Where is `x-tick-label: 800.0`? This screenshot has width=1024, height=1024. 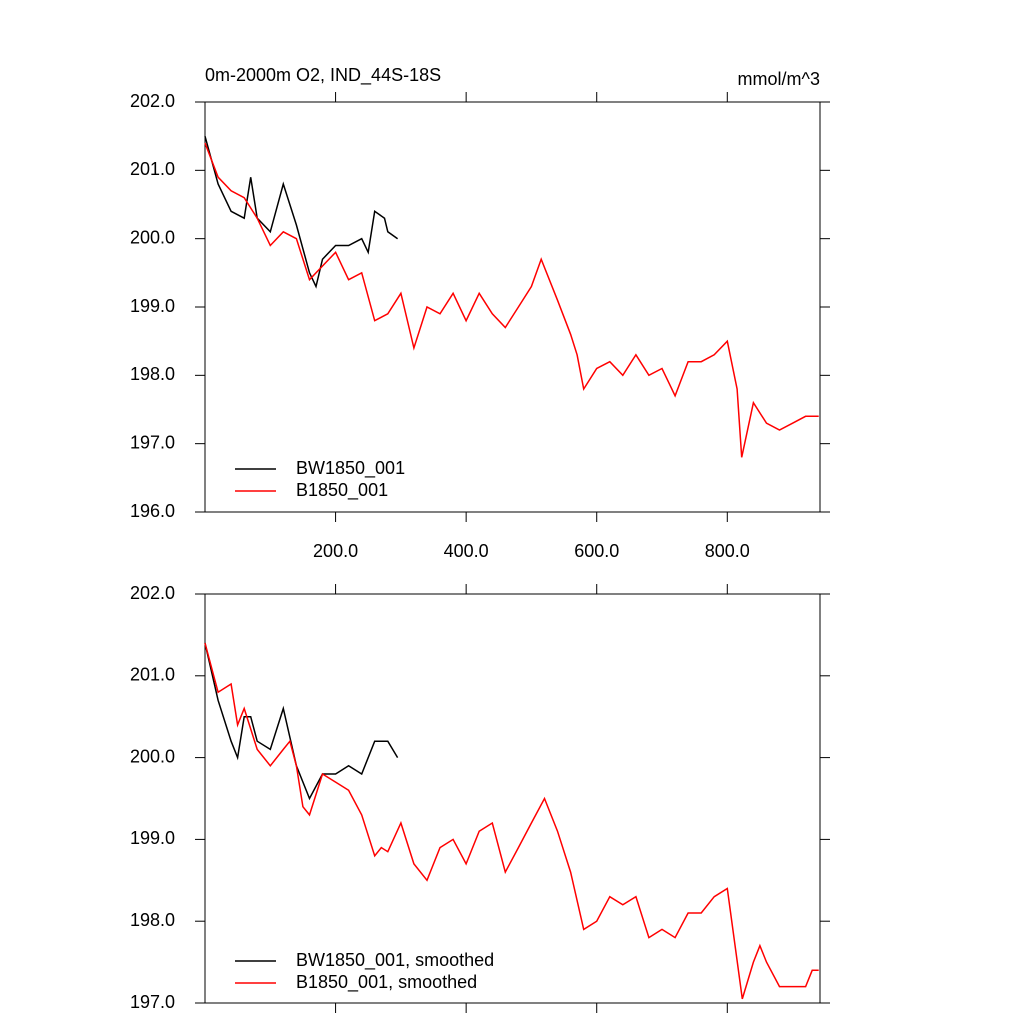
x-tick-label: 800.0 is located at coordinates (727, 551).